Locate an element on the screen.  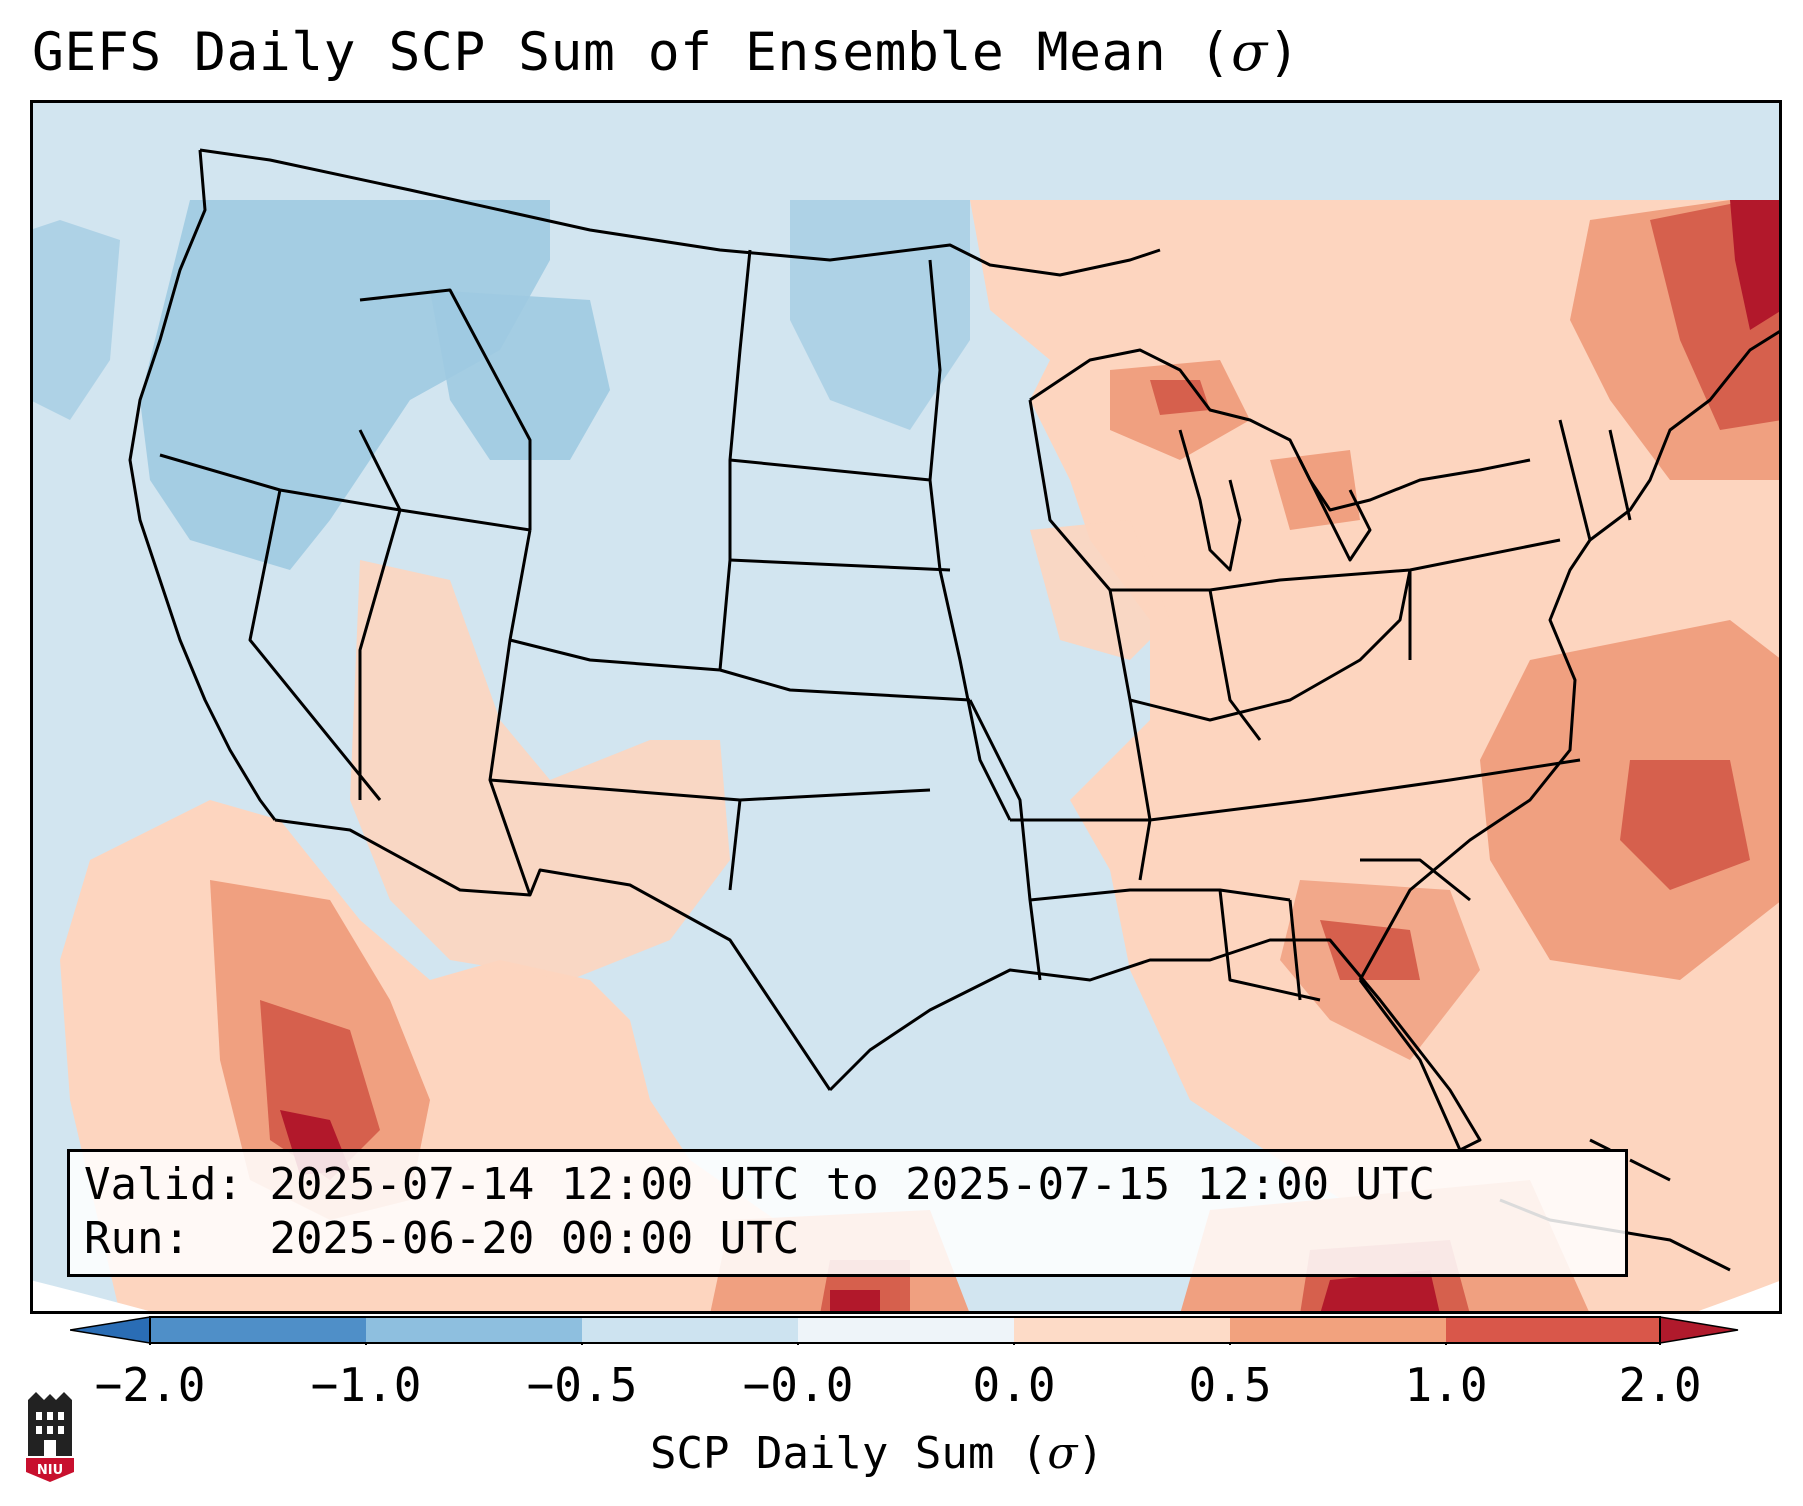
projection-edge-right is located at coordinates (1736, 1297).